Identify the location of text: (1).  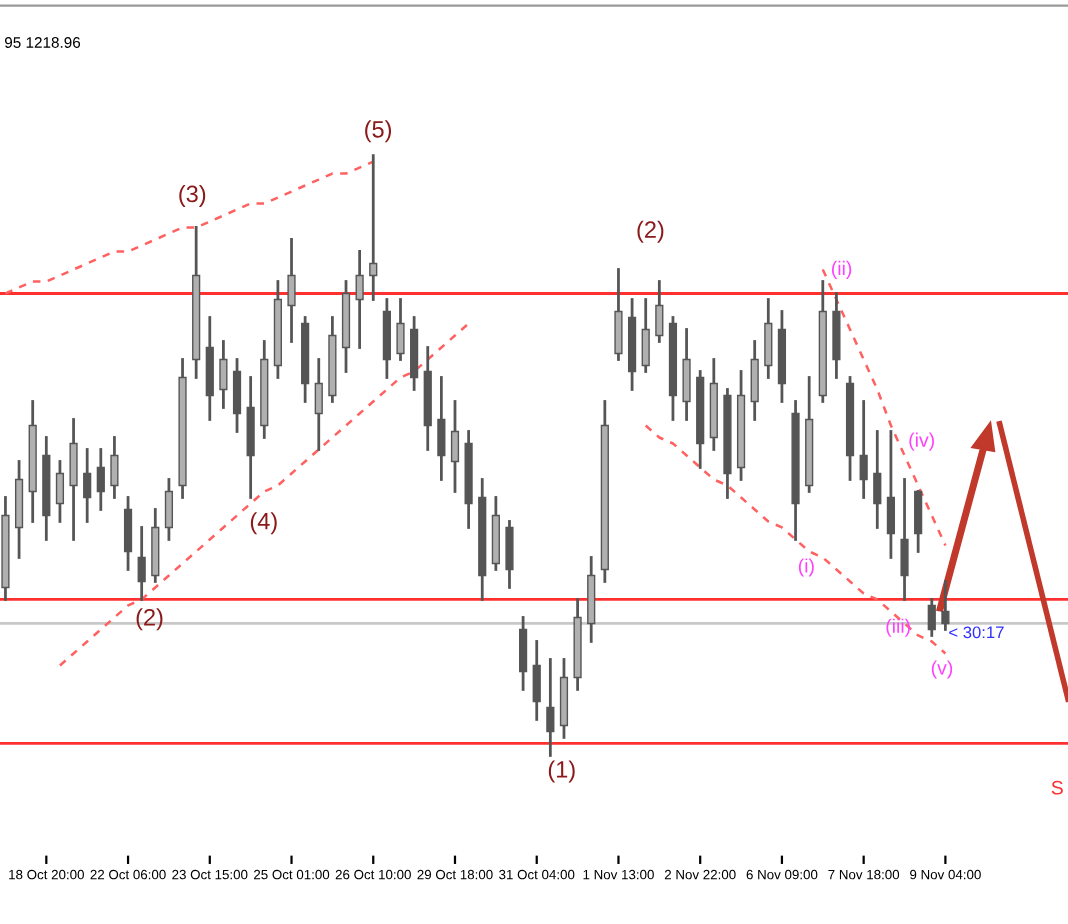
(561, 771).